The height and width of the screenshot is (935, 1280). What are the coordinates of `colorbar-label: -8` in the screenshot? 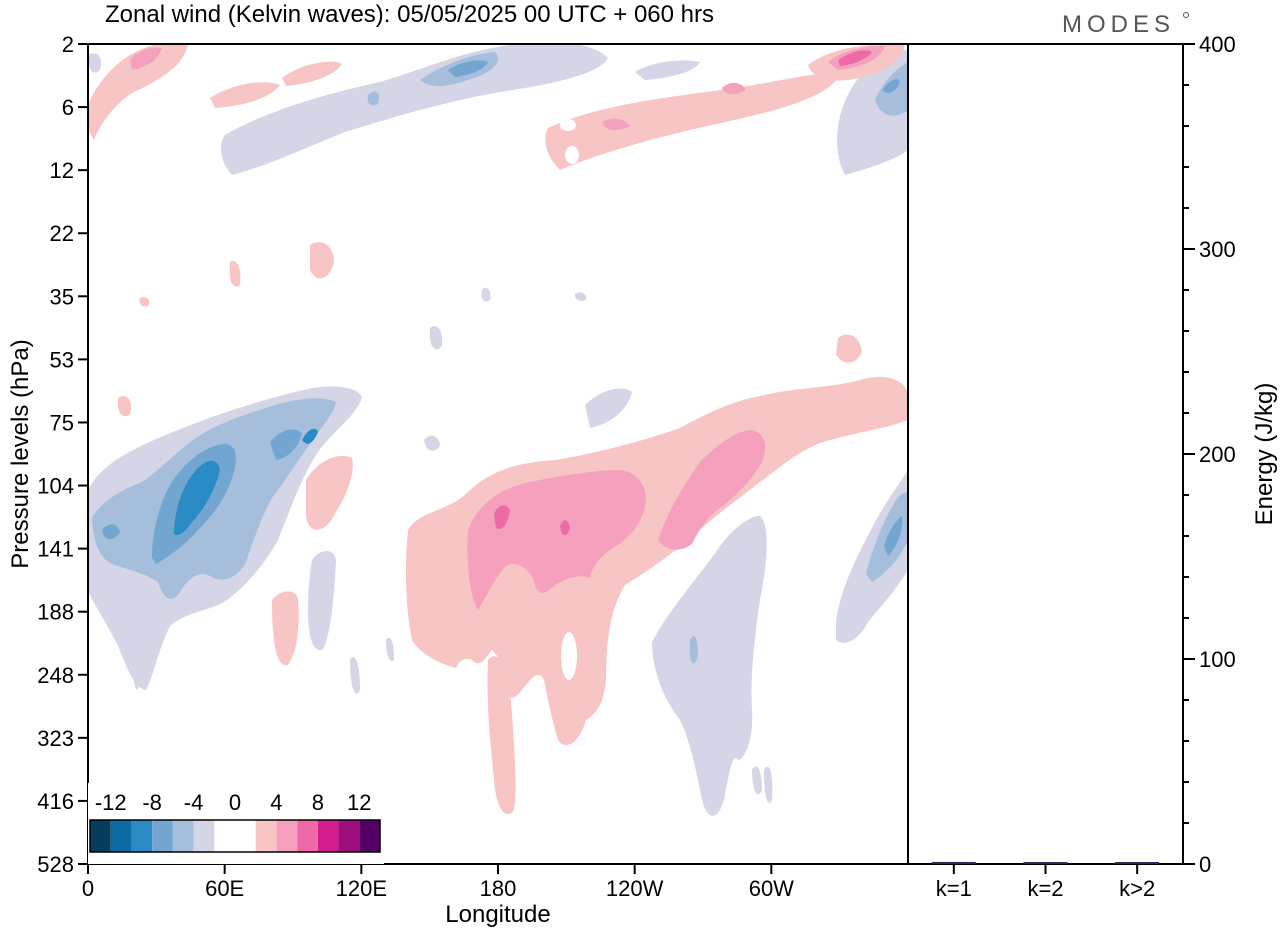 It's located at (152, 802).